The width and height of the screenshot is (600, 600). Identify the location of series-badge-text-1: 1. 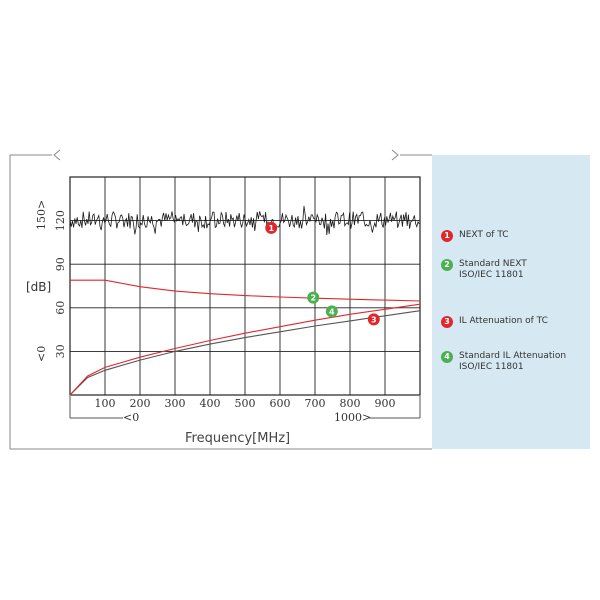
(271, 228).